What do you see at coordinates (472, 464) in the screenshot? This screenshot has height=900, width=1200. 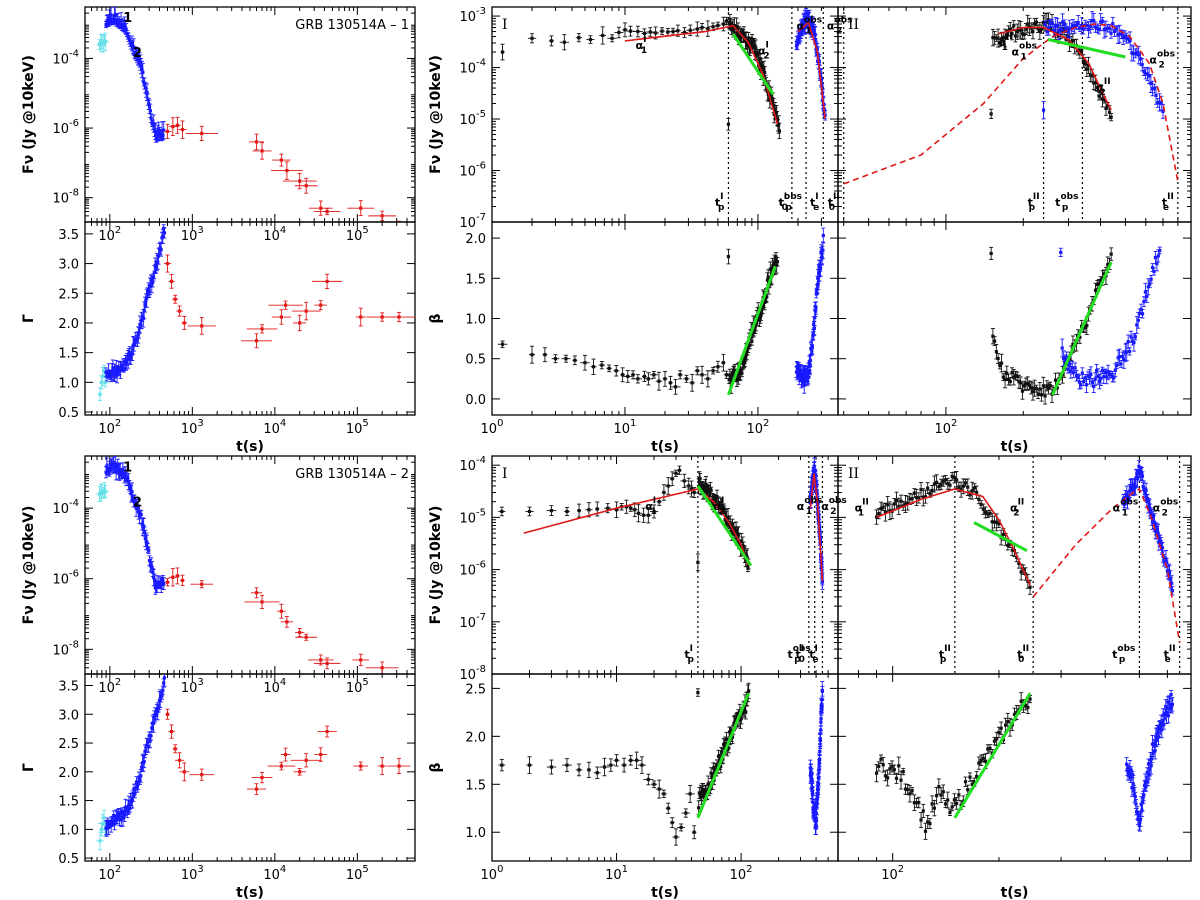 I see `y-tick-label: 10⁻⁴` at bounding box center [472, 464].